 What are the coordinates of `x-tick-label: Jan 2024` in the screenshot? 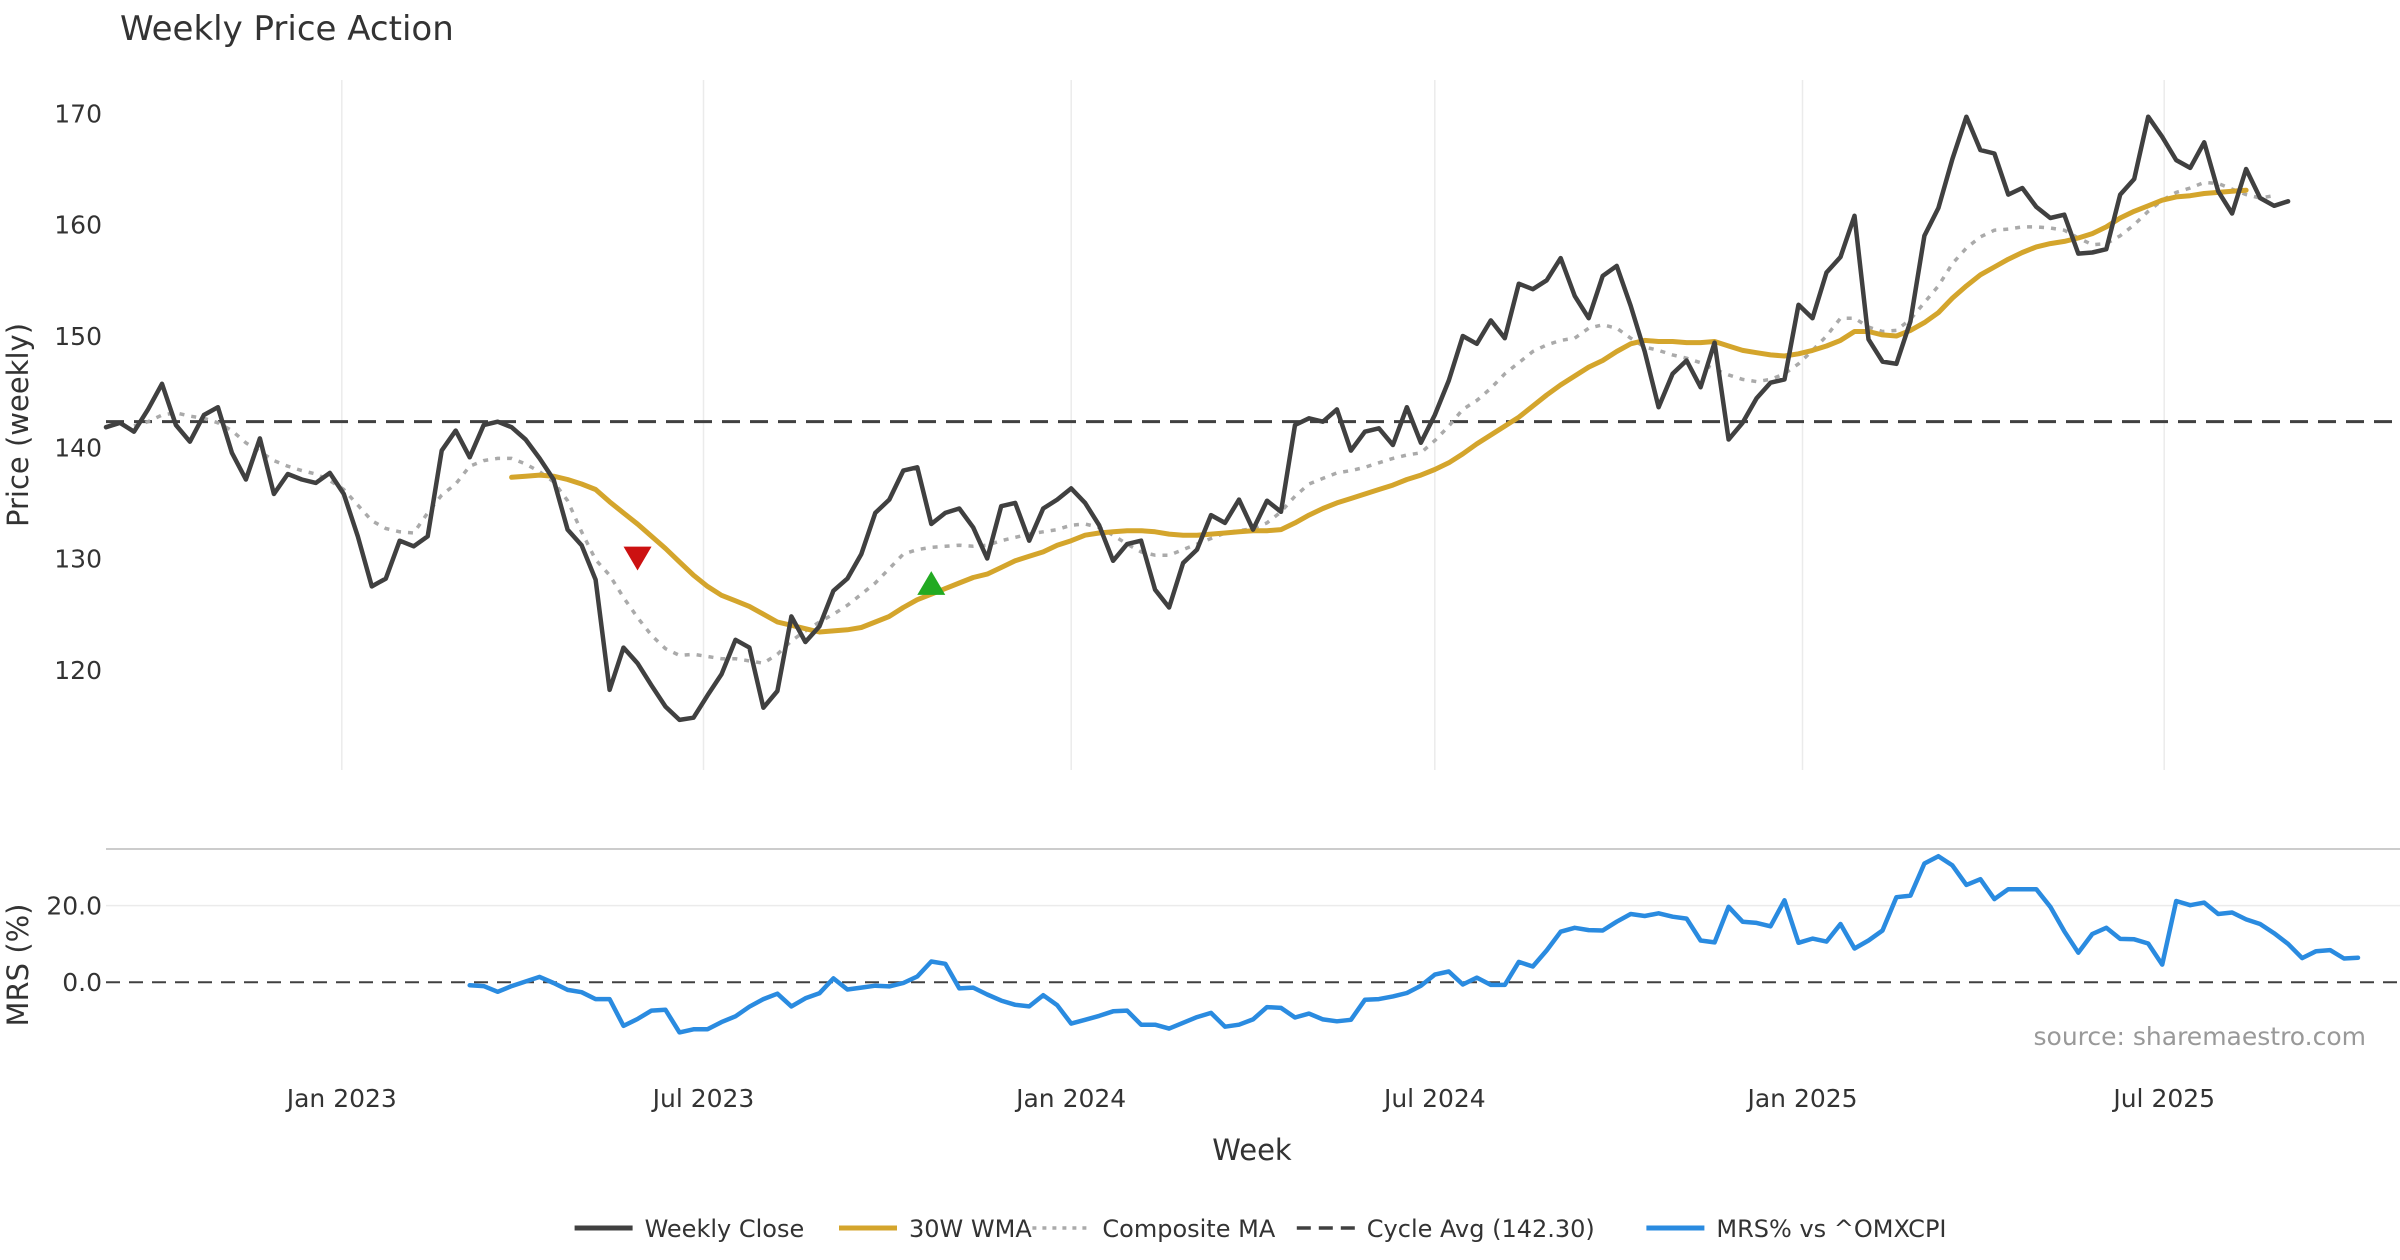 It's located at (1070, 1098).